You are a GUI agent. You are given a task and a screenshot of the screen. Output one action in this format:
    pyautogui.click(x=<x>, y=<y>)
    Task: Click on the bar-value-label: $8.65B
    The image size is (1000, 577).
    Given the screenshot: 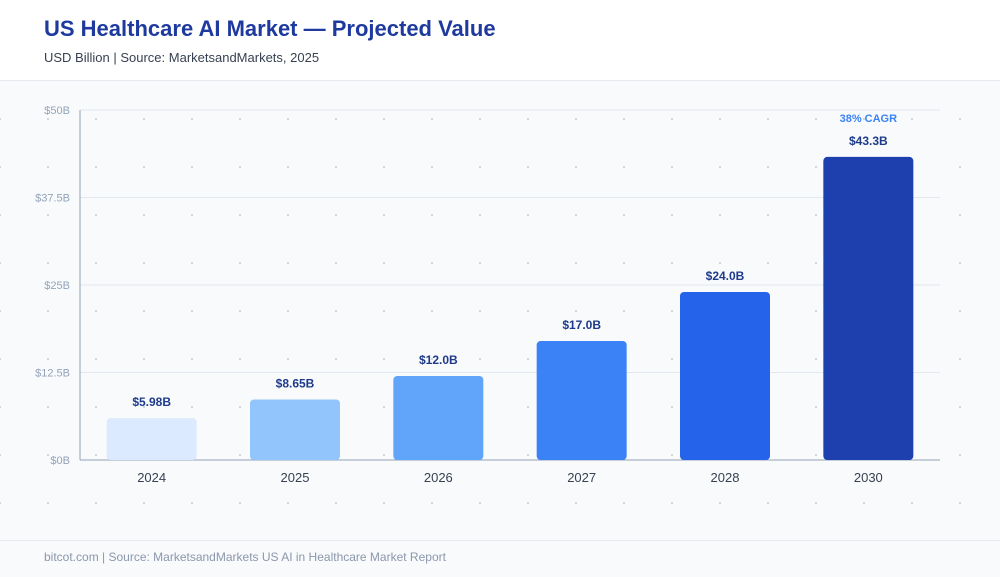 What is the action you would take?
    pyautogui.click(x=295, y=383)
    